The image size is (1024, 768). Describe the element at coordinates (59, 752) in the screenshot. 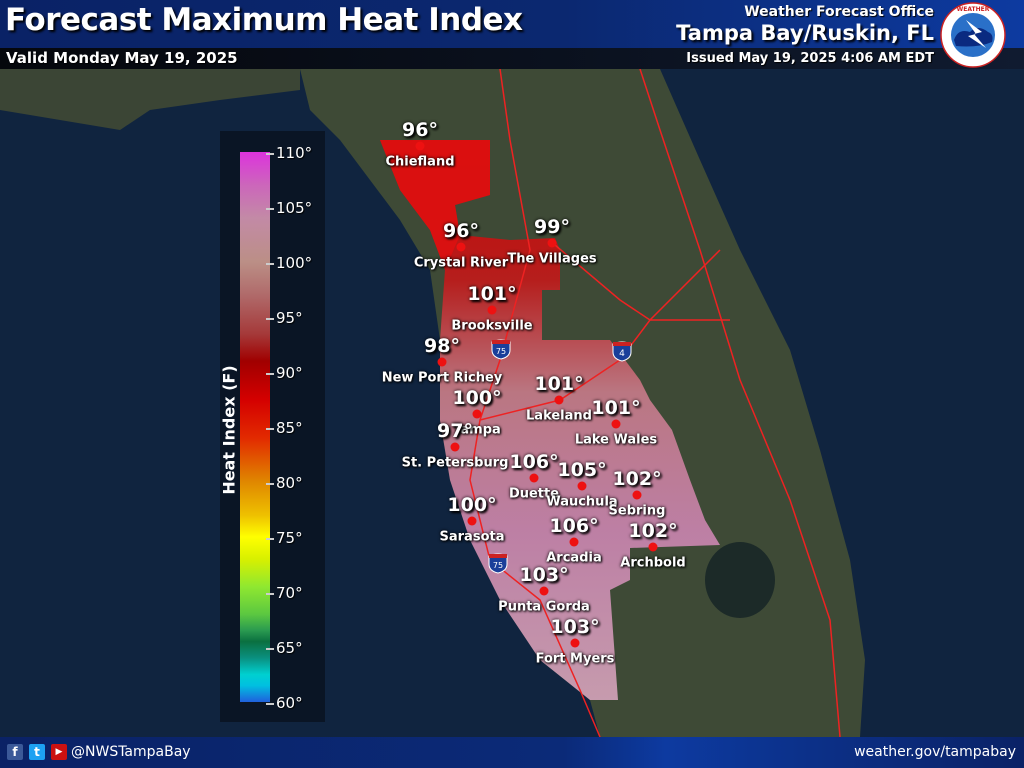

I see `youtube-icon: ▶` at that location.